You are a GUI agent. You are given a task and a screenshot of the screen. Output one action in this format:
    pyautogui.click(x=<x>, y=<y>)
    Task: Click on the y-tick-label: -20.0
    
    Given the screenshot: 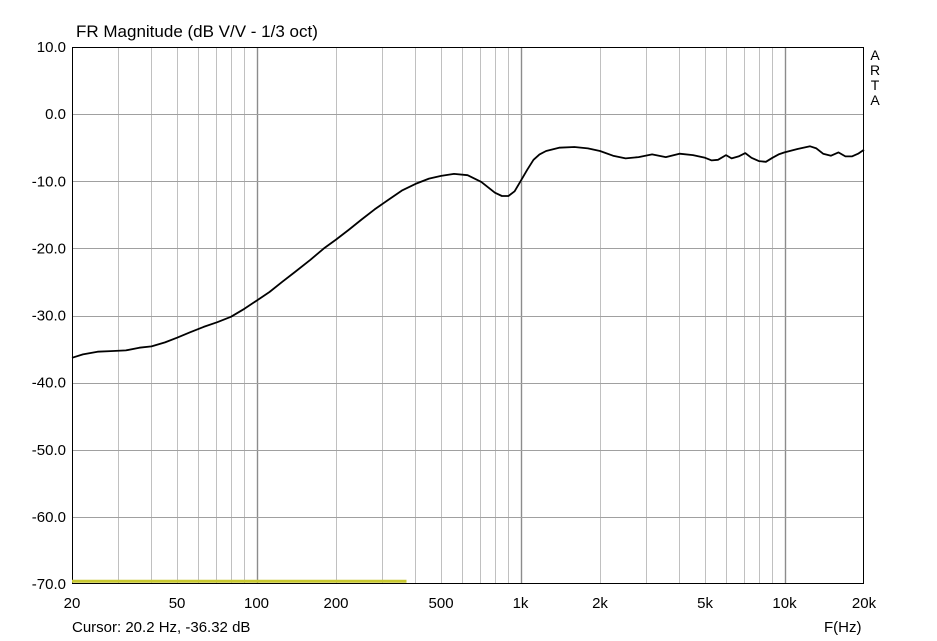 What is the action you would take?
    pyautogui.click(x=49, y=248)
    